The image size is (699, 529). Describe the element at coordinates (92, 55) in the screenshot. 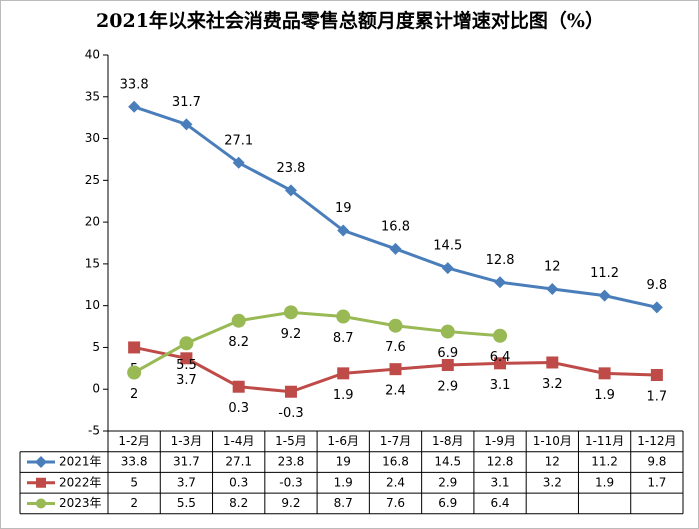

I see `y-tick-label: 40` at that location.